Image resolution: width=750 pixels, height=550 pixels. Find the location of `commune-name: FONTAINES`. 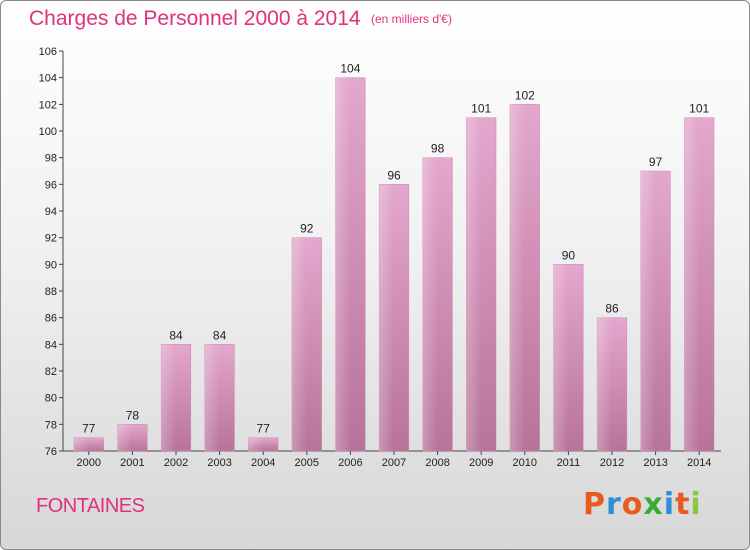

commune-name: FONTAINES is located at coordinates (90, 506).